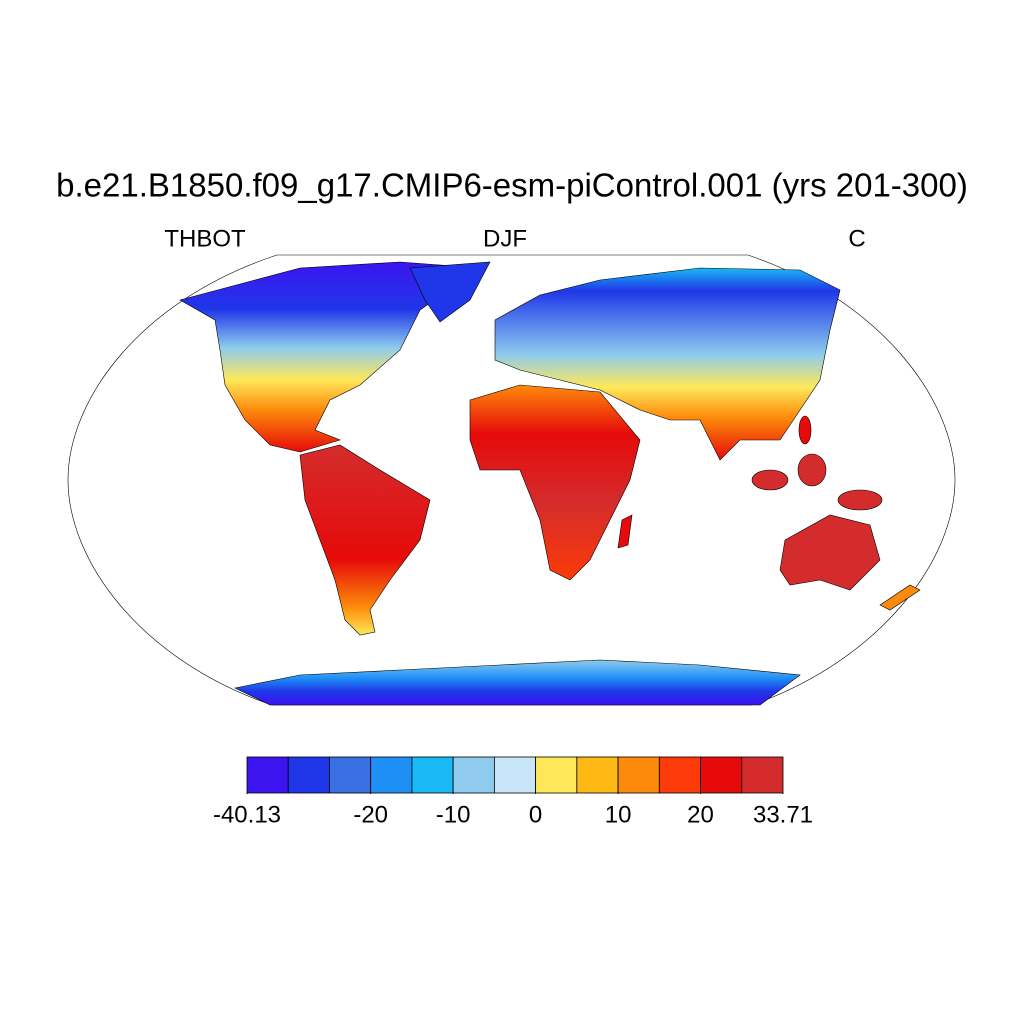 The width and height of the screenshot is (1024, 1029). What do you see at coordinates (667, 364) in the screenshot?
I see `eurasia` at bounding box center [667, 364].